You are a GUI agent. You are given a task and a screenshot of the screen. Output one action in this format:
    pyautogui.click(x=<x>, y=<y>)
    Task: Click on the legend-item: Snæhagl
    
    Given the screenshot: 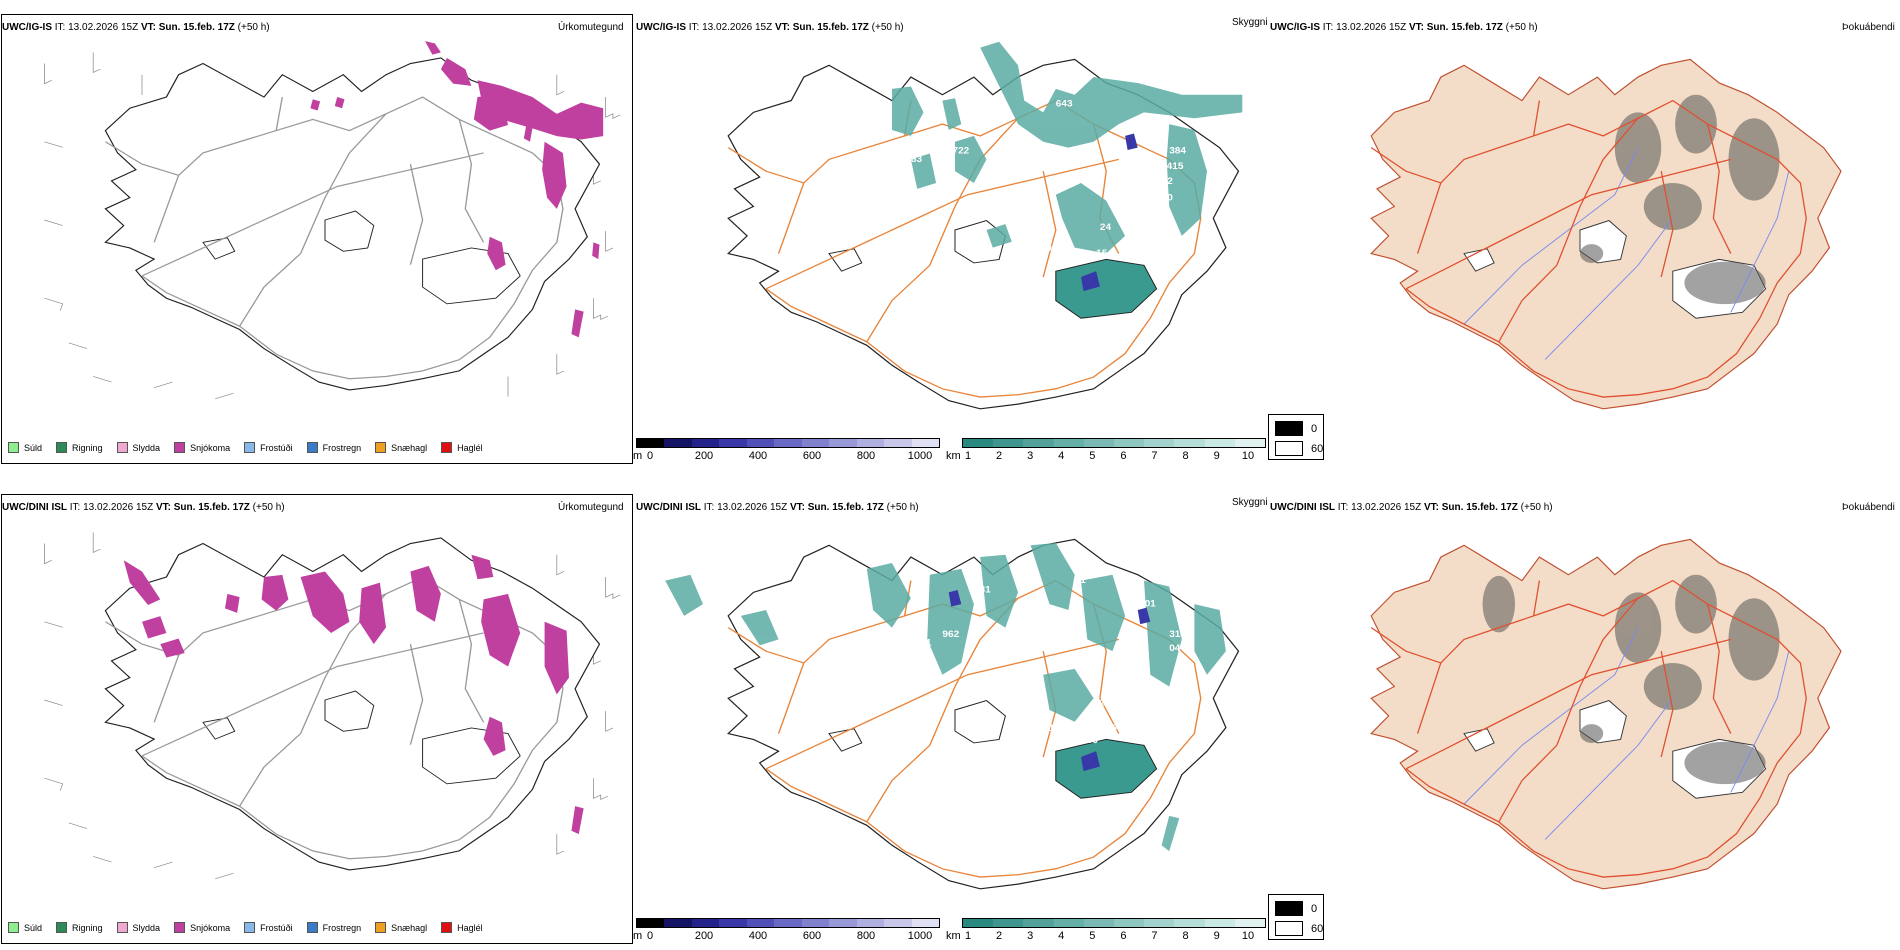 What is the action you would take?
    pyautogui.click(x=401, y=927)
    